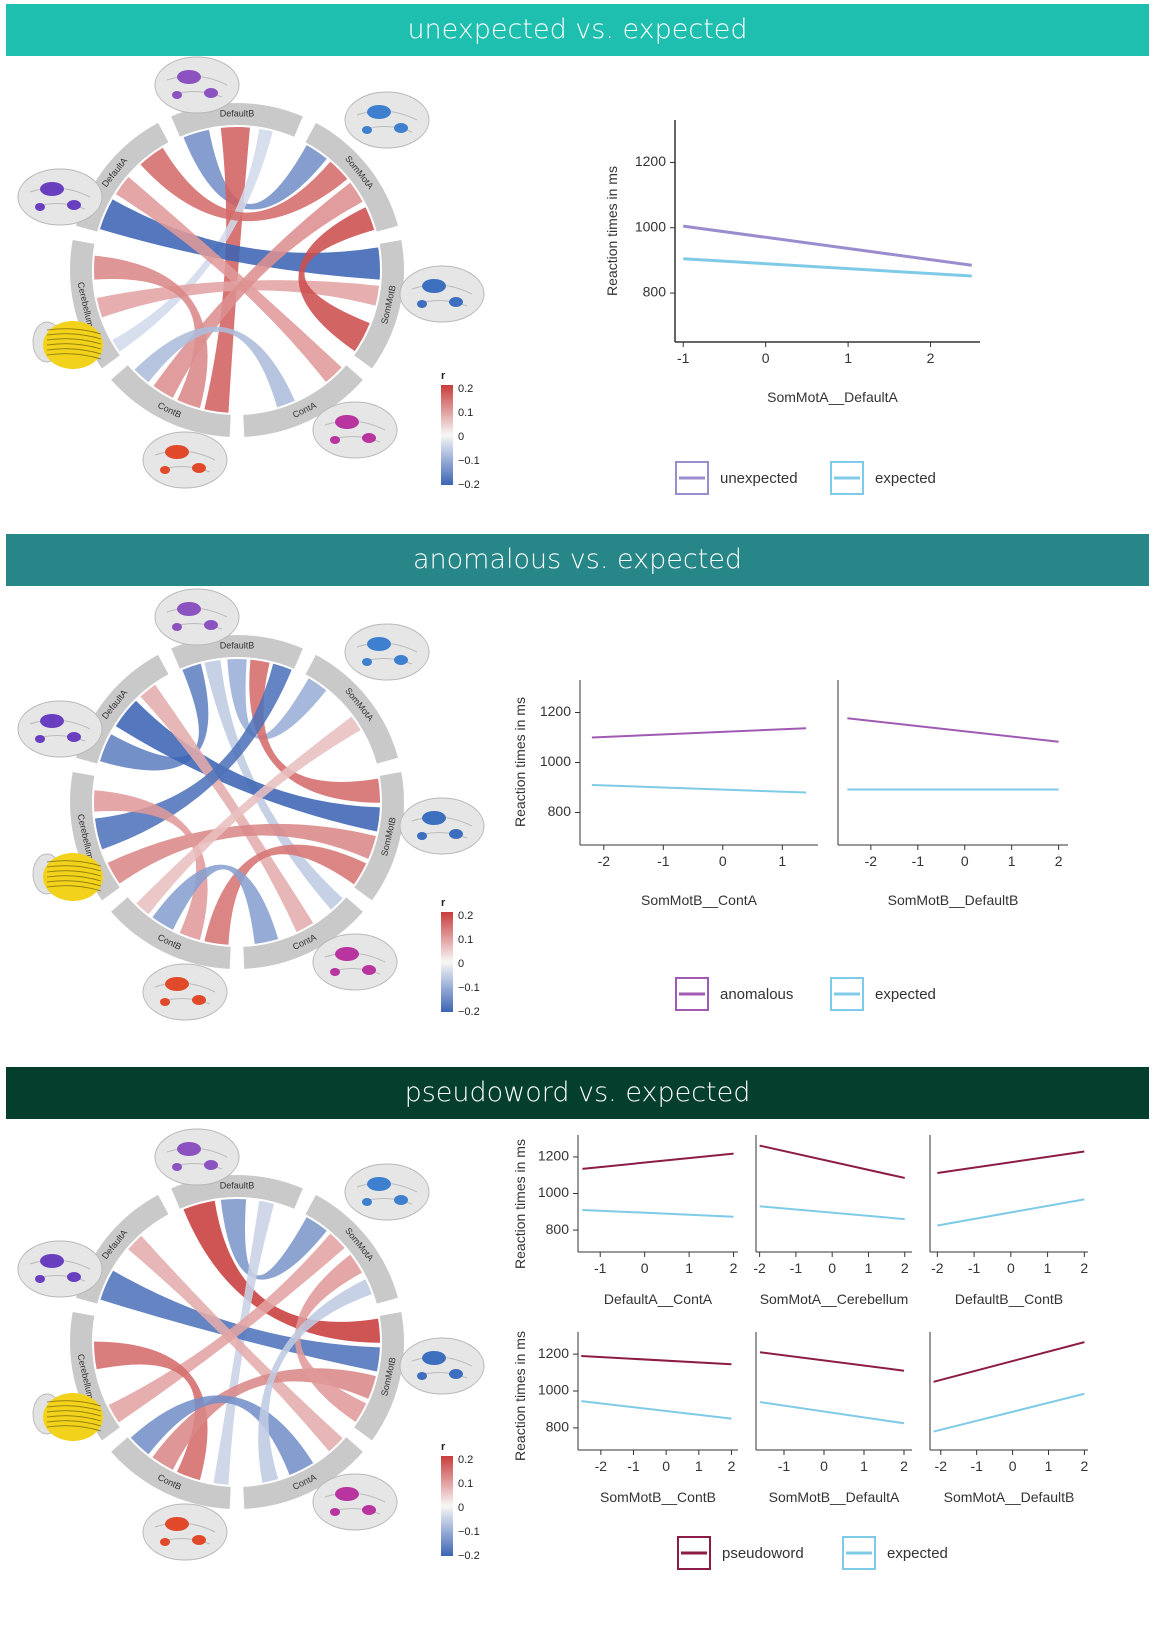  What do you see at coordinates (759, 478) in the screenshot?
I see `legend-label: unexpected` at bounding box center [759, 478].